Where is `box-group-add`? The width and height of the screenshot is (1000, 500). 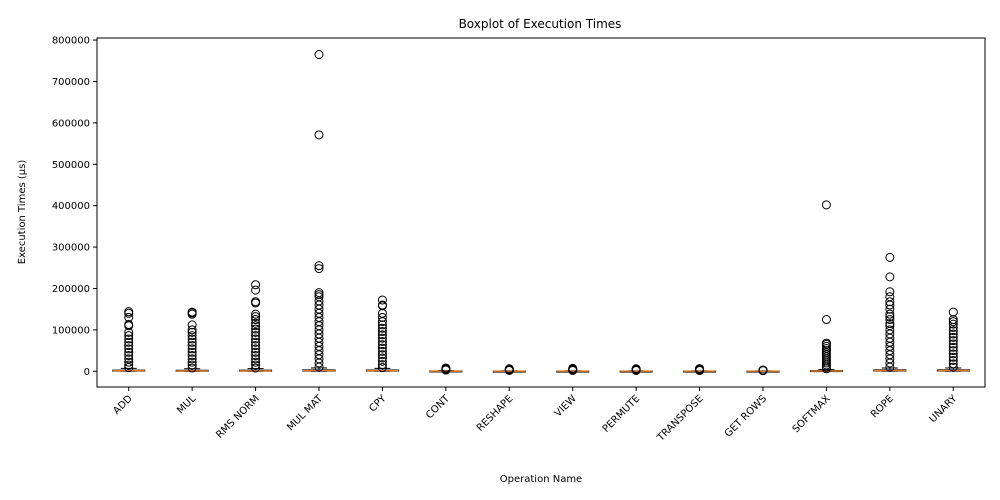 box-group-add is located at coordinates (129, 340).